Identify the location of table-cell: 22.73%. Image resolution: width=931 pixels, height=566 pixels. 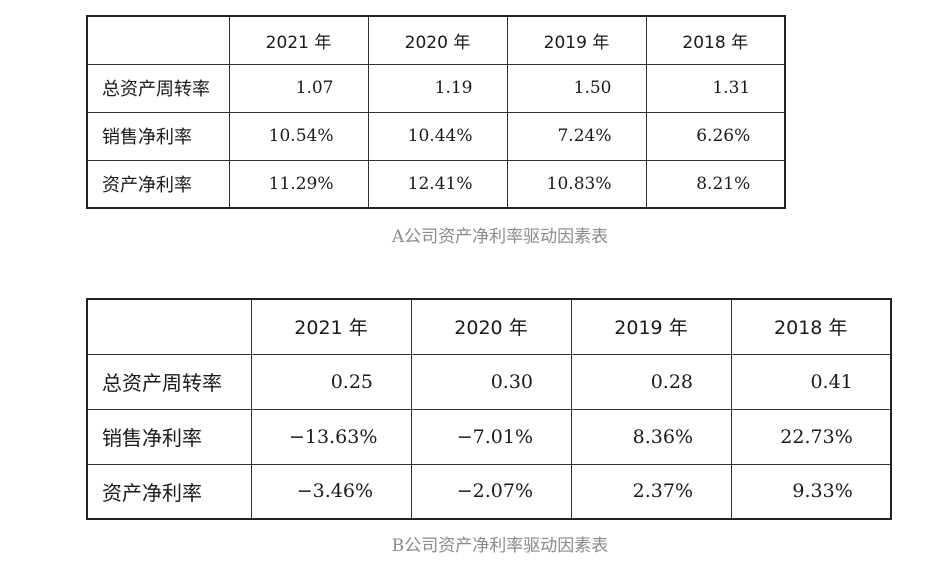
(811, 436).